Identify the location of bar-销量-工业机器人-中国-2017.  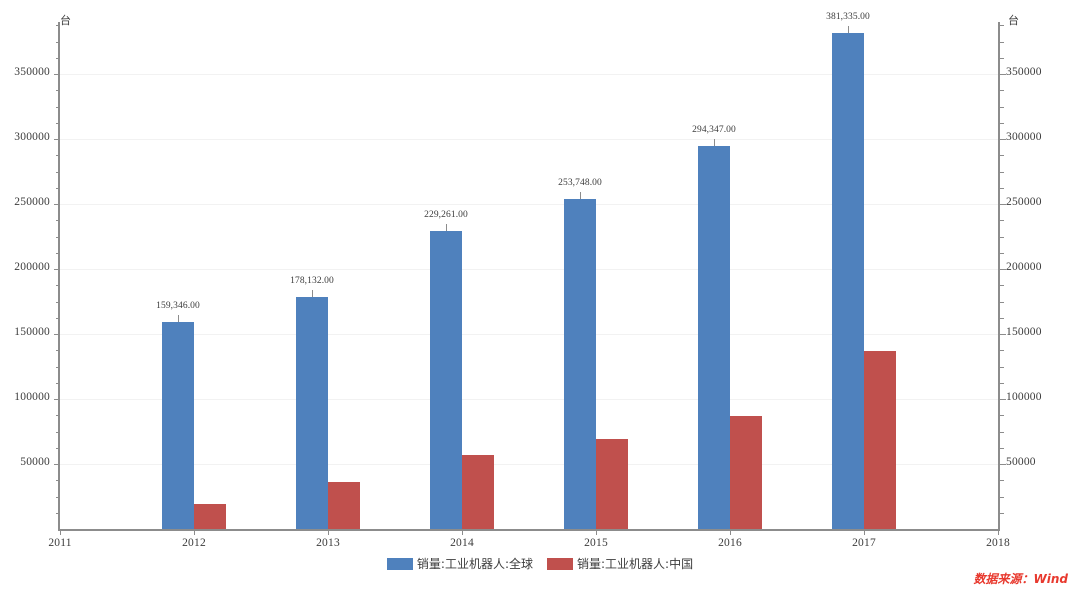
(880, 439).